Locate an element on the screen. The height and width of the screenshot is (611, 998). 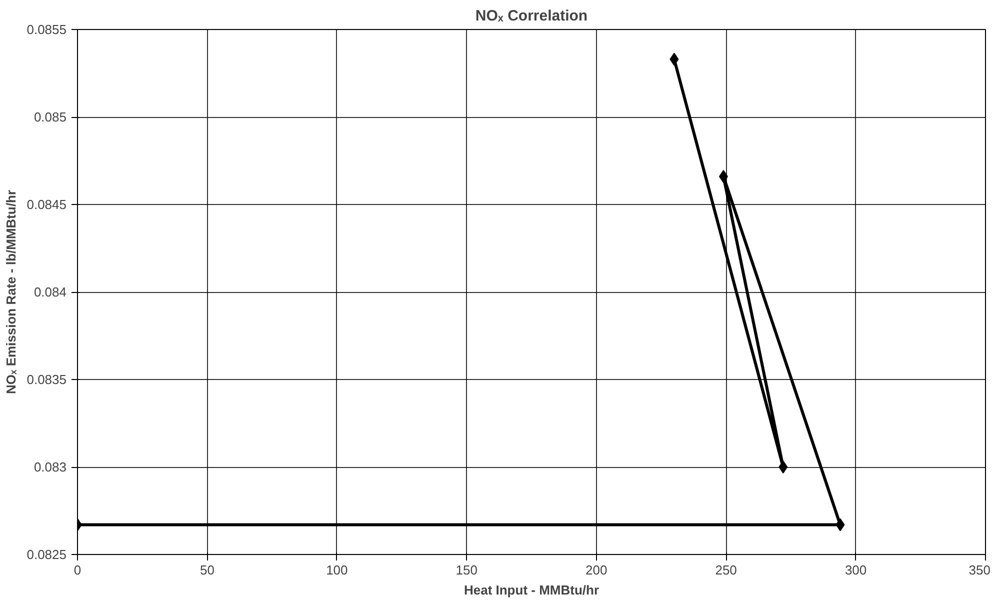
x-tick-label: 0 is located at coordinates (78, 570).